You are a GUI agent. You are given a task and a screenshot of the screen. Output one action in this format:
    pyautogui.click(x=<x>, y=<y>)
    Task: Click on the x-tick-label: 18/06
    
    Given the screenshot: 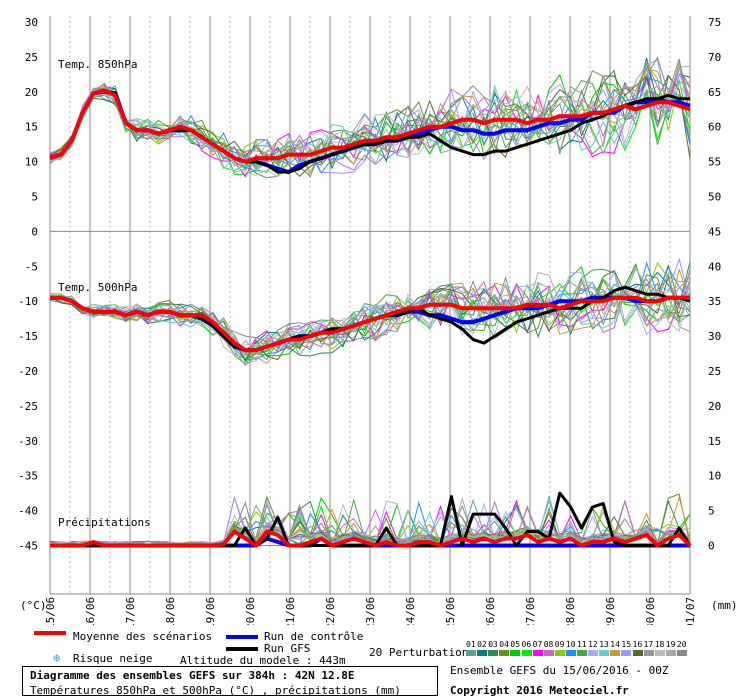 What is the action you would take?
    pyautogui.click(x=170, y=611)
    